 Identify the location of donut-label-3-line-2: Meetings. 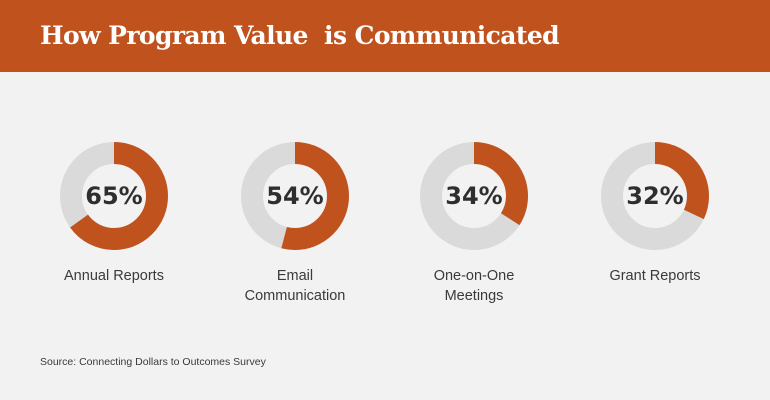
(474, 296).